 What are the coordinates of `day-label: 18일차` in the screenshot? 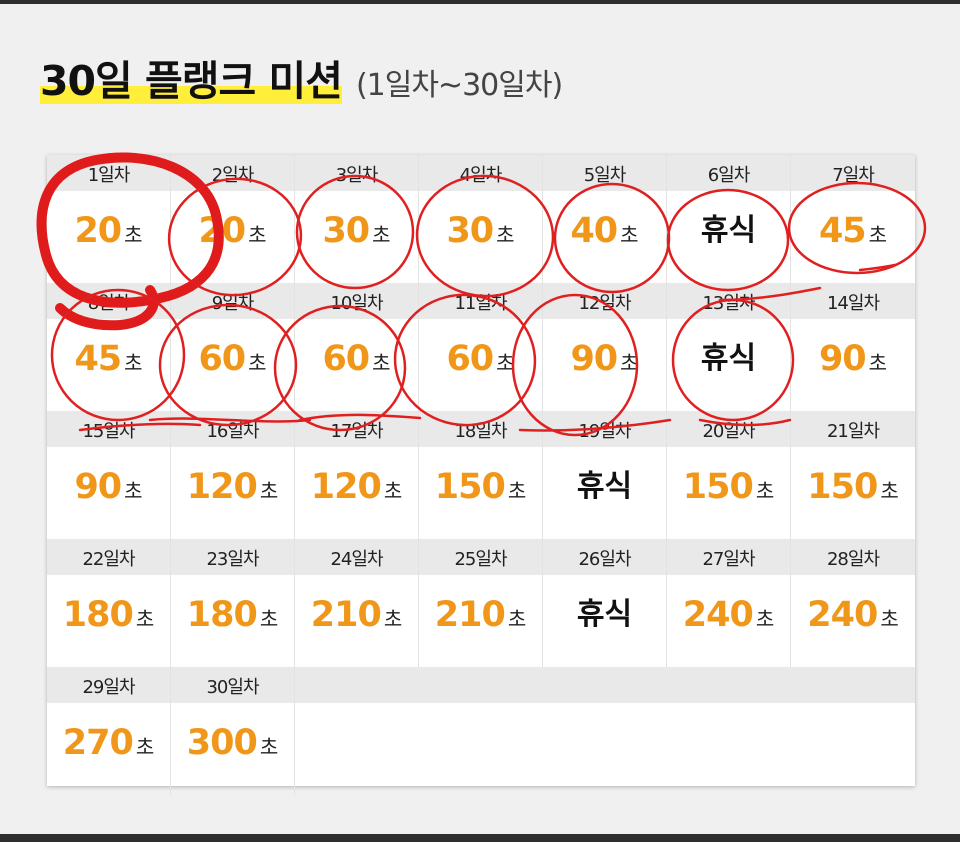 It's located at (480, 431).